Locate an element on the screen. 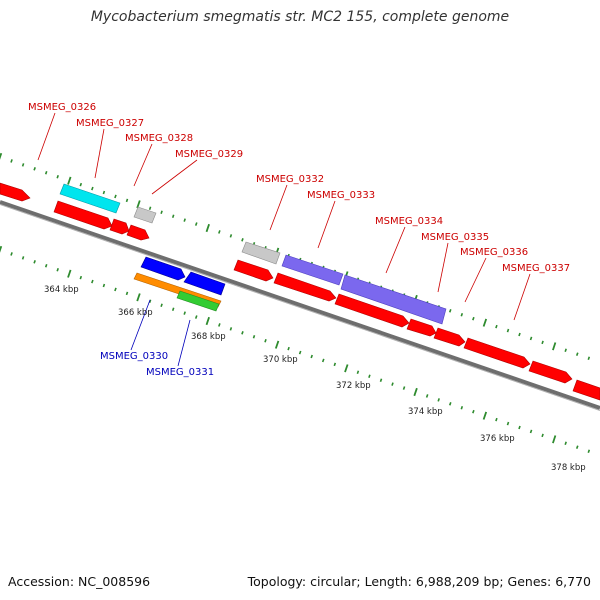 The height and width of the screenshot is (600, 600). scale-label: 366 kbp is located at coordinates (135, 313).